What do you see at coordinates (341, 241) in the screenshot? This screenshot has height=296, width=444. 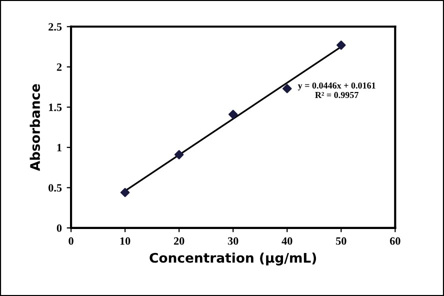 I see `x-tick-label: 50` at bounding box center [341, 241].